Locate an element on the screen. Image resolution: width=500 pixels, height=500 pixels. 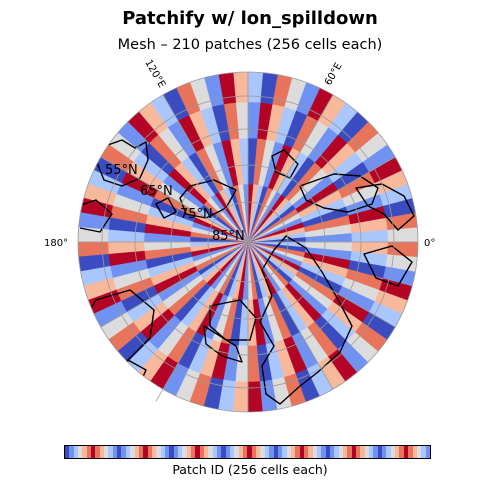
meridian-label: 120°E is located at coordinates (154, 74).